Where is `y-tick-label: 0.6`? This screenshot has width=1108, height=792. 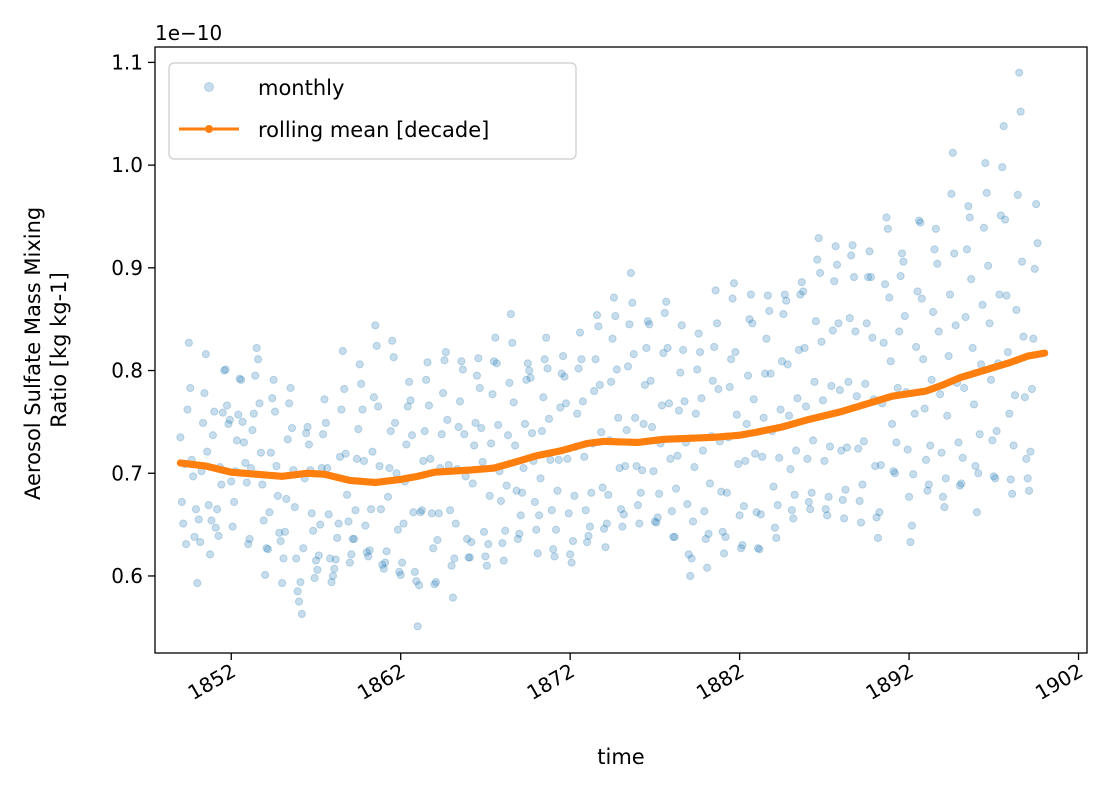
y-tick-label: 0.6 is located at coordinates (127, 576).